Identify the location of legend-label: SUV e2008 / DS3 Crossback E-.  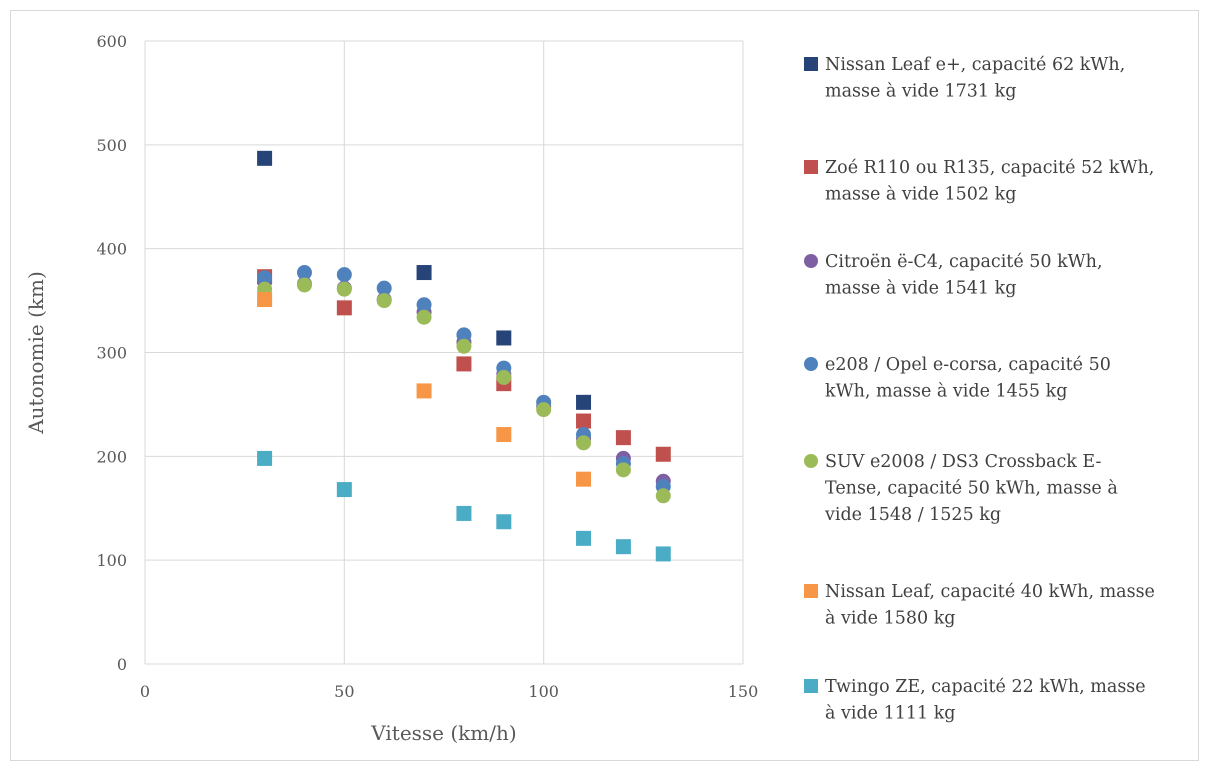
(963, 462).